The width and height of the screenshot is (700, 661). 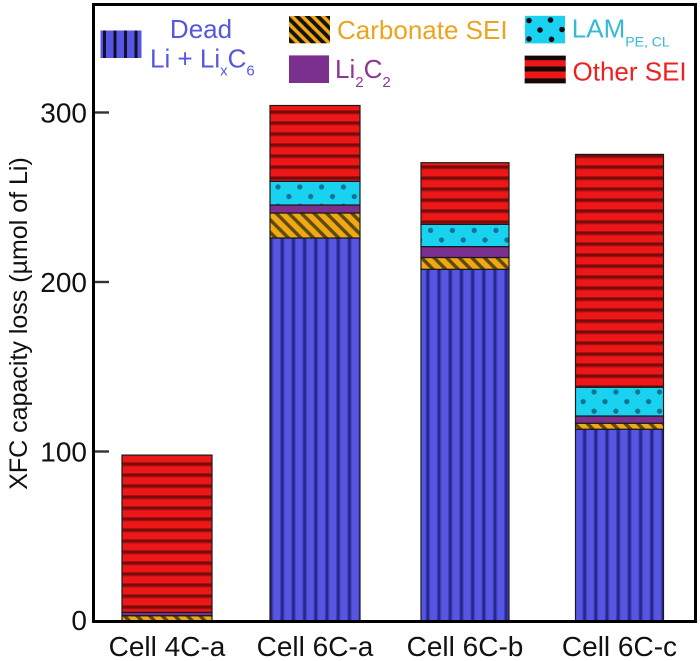 What do you see at coordinates (79, 620) in the screenshot?
I see `svg-text: 0` at bounding box center [79, 620].